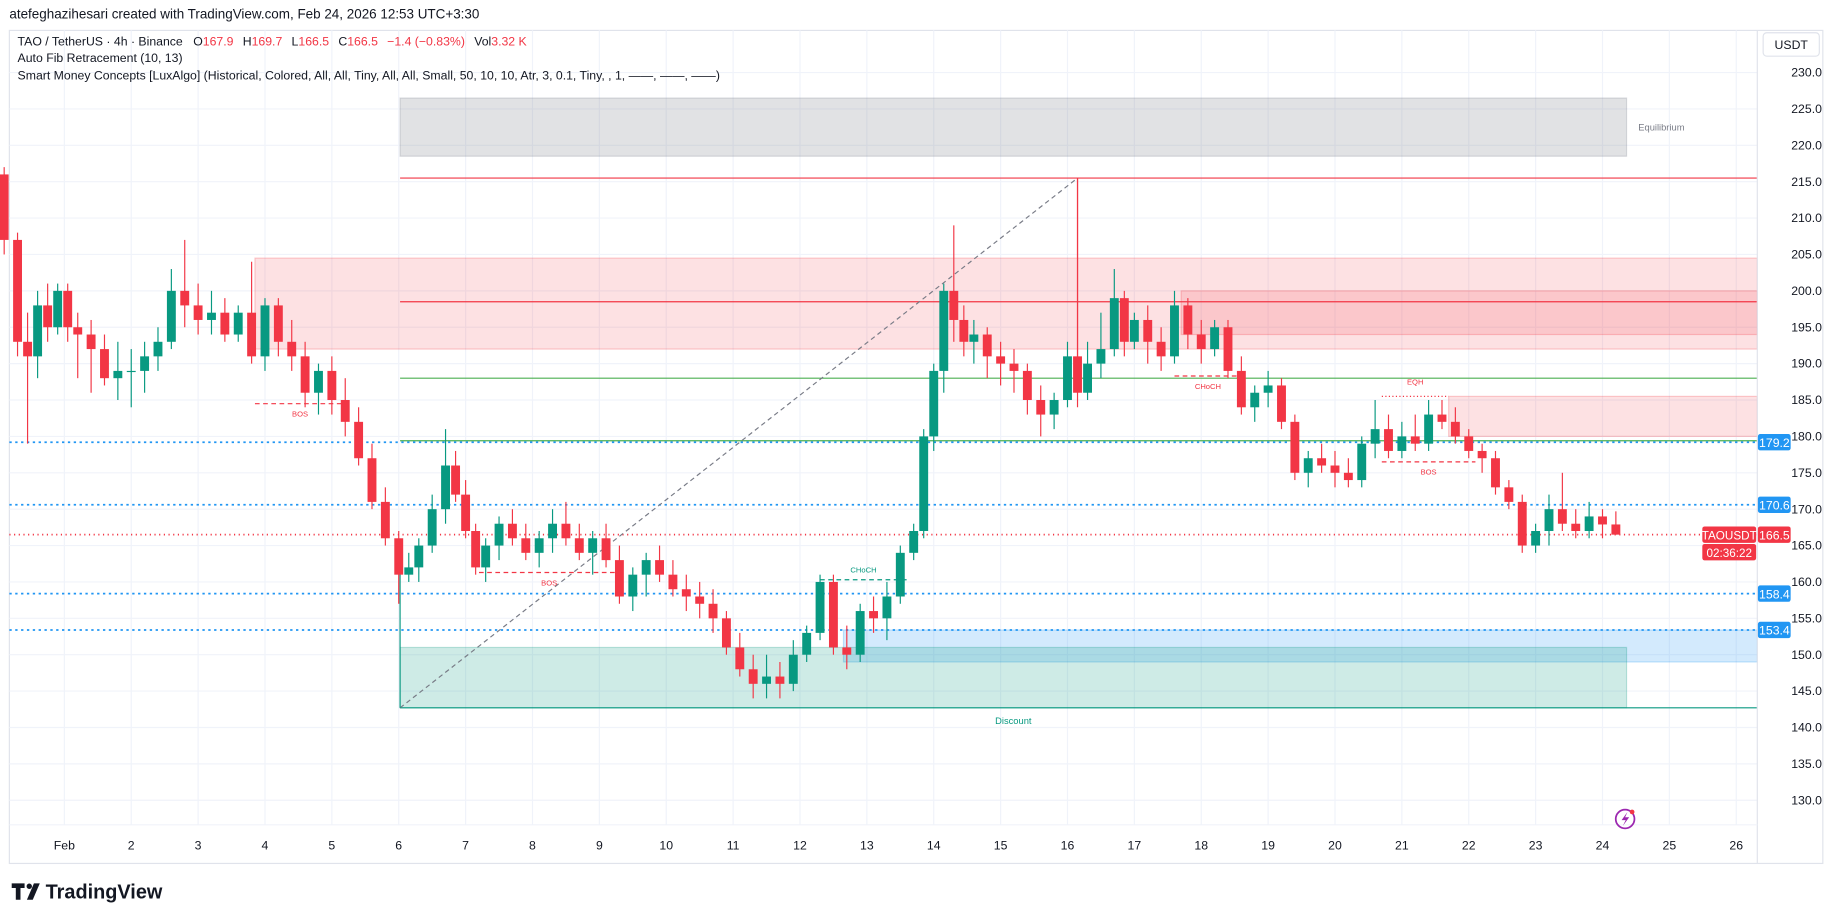 The width and height of the screenshot is (1835, 921). What do you see at coordinates (1791, 44) in the screenshot?
I see `currency-button: USDT` at bounding box center [1791, 44].